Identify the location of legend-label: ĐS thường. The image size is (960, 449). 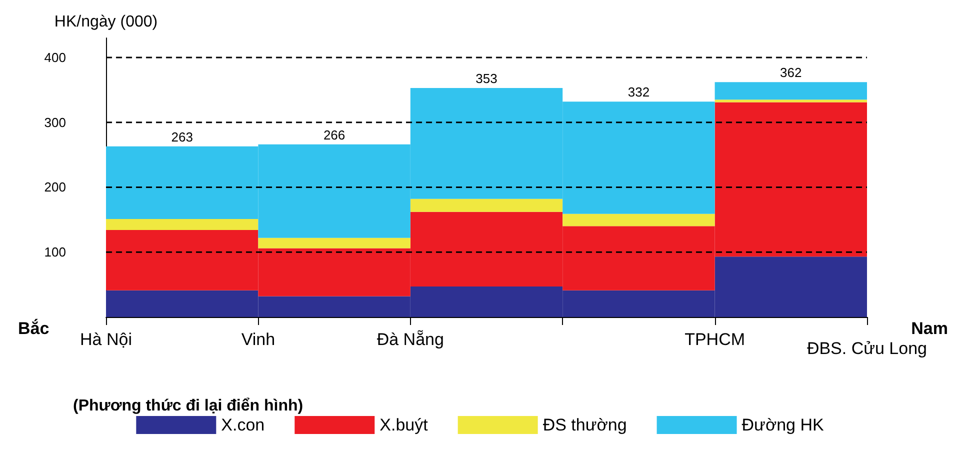
(584, 425).